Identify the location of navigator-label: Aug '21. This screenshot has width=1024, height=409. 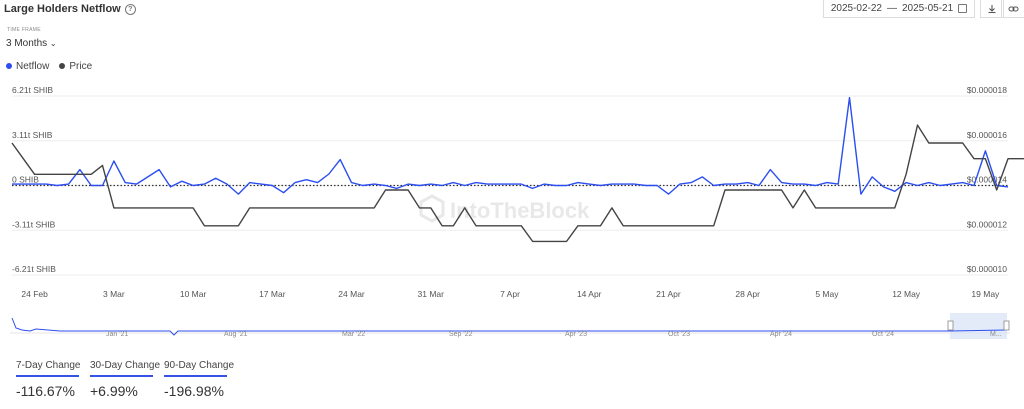
(236, 334).